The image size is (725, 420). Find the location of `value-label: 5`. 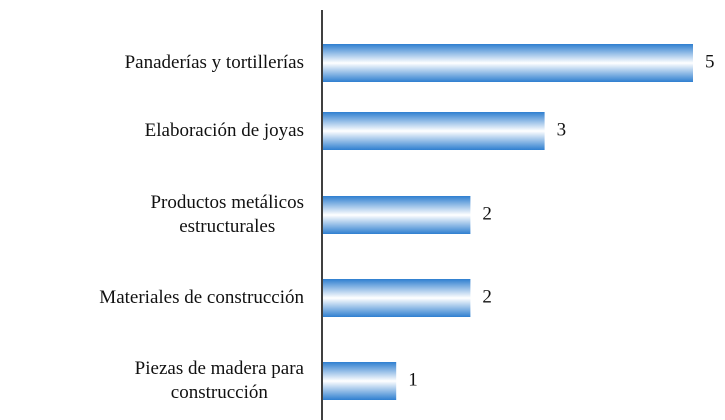

value-label: 5 is located at coordinates (710, 61).